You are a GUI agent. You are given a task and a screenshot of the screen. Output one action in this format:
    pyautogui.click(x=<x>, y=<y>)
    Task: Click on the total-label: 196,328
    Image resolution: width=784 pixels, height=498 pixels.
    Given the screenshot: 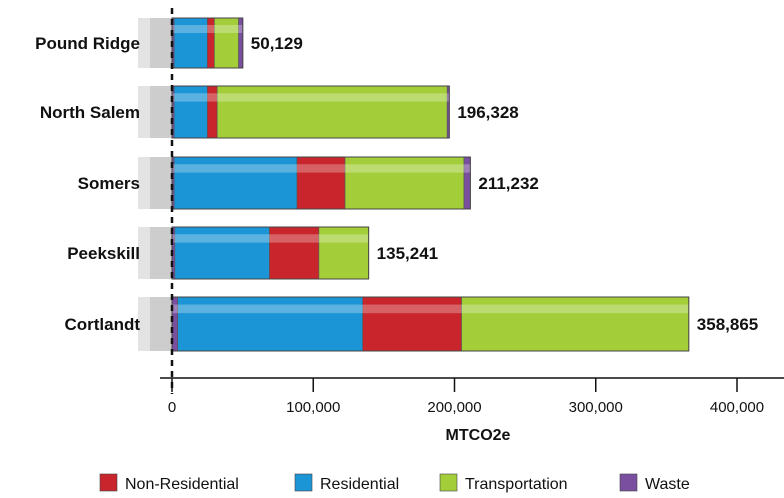 What is the action you would take?
    pyautogui.click(x=487, y=112)
    